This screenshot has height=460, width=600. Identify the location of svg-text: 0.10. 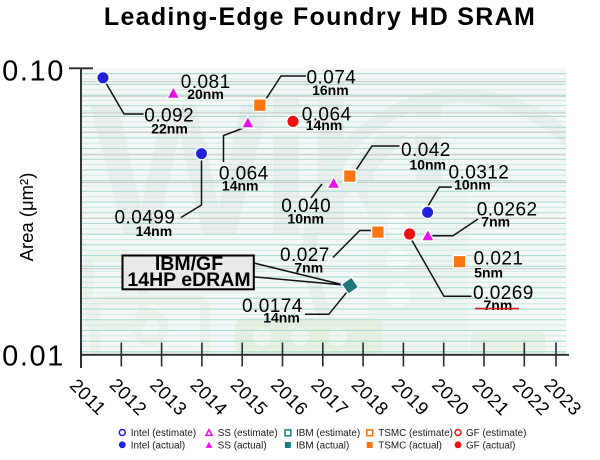
(33, 72).